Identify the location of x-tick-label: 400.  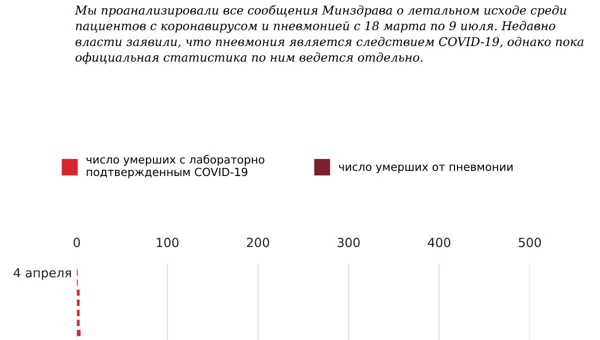
(439, 243).